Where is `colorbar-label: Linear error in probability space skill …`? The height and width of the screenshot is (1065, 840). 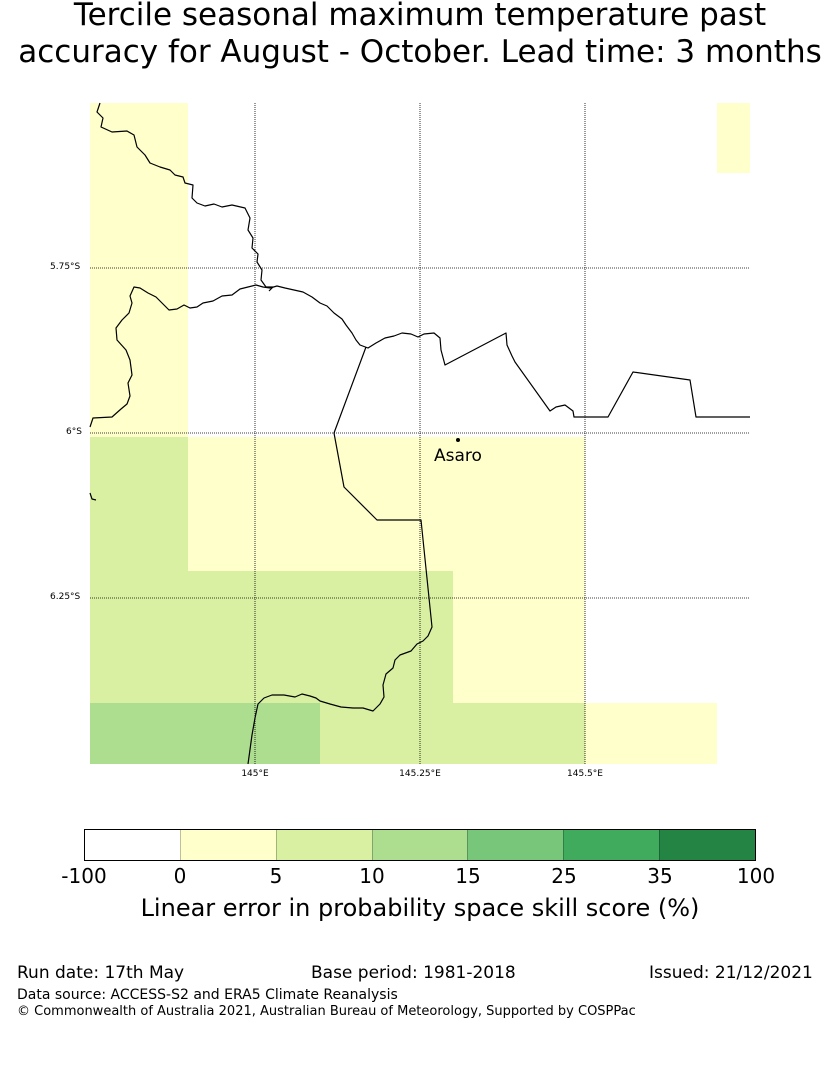 colorbar-label: Linear error in probability space skill … is located at coordinates (420, 908).